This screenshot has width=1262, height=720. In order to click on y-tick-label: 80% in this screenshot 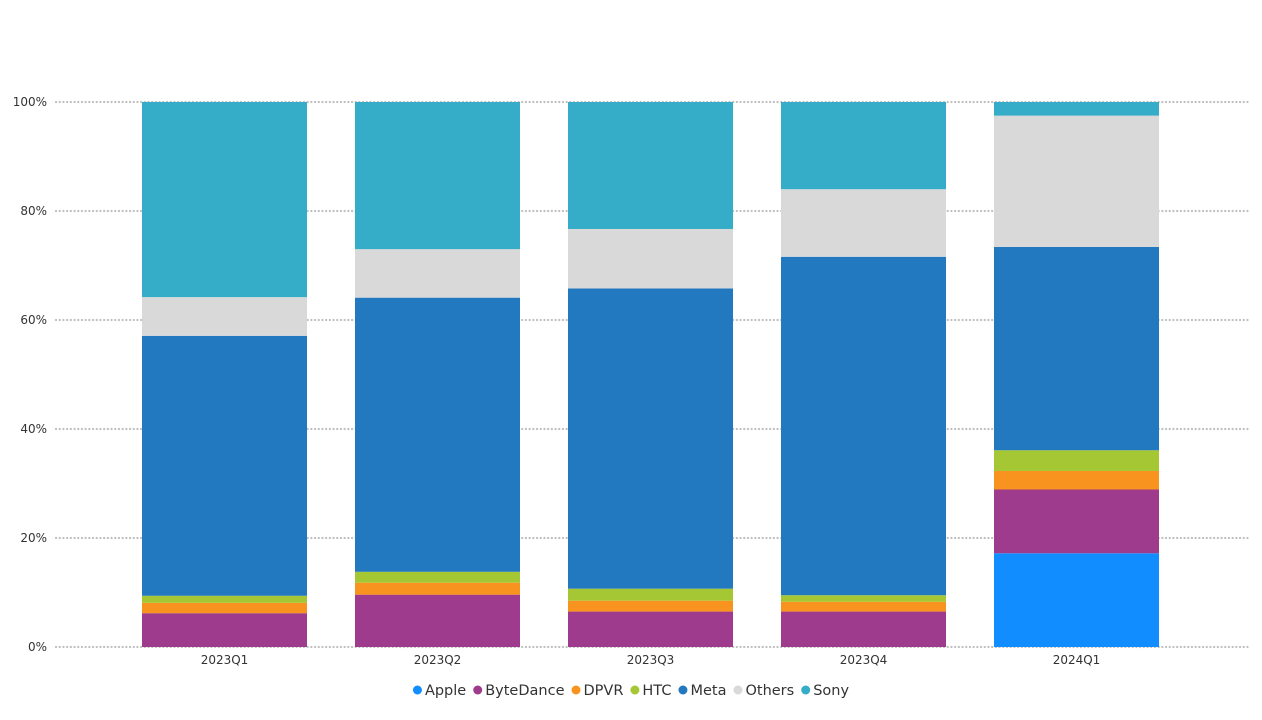, I will do `click(33, 211)`.